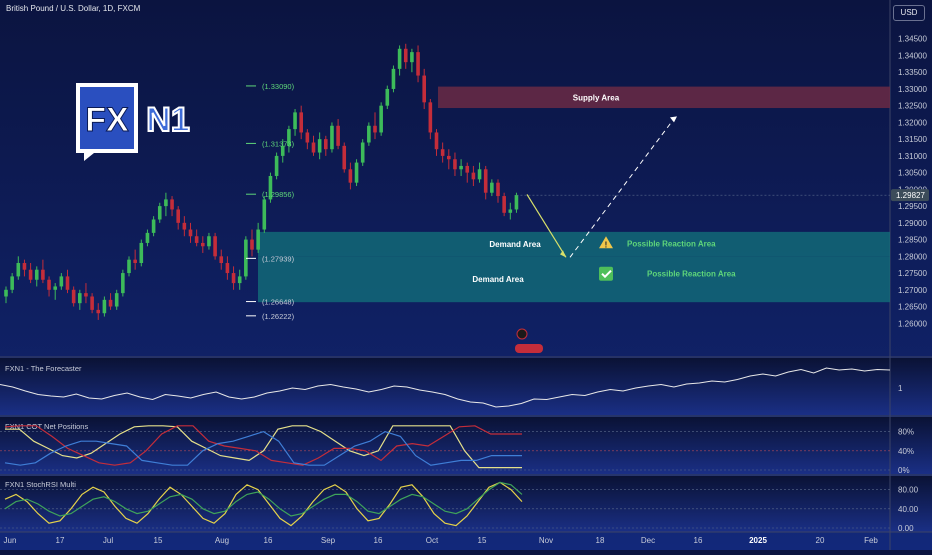 Image resolution: width=932 pixels, height=555 pixels. What do you see at coordinates (522, 334) in the screenshot?
I see `event-icon` at bounding box center [522, 334].